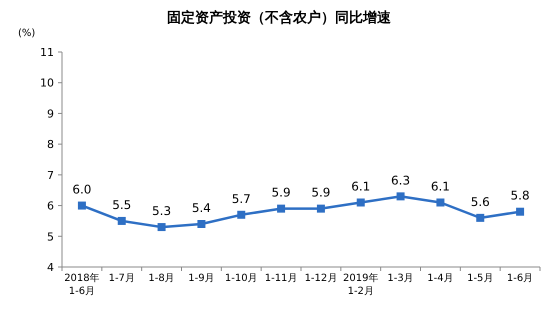 This screenshot has width=558, height=321. Describe the element at coordinates (121, 278) in the screenshot. I see `x-tick-label: 1-7月` at that location.